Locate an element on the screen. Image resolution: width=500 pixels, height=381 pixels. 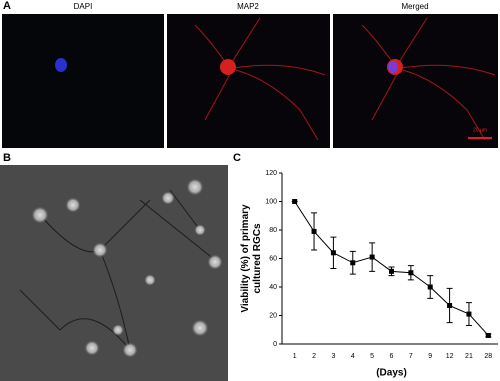
y-tick-label: 40 is located at coordinates (273, 287).